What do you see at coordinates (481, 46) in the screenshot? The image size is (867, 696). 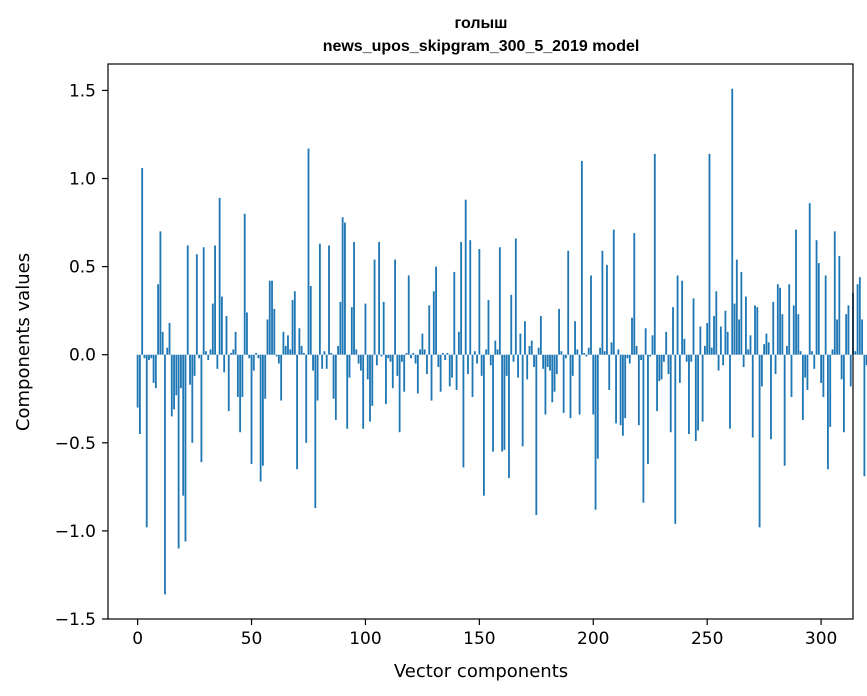 I see `chart-subtitle: news_upos_skipgram_300_5_2019 model` at bounding box center [481, 46].